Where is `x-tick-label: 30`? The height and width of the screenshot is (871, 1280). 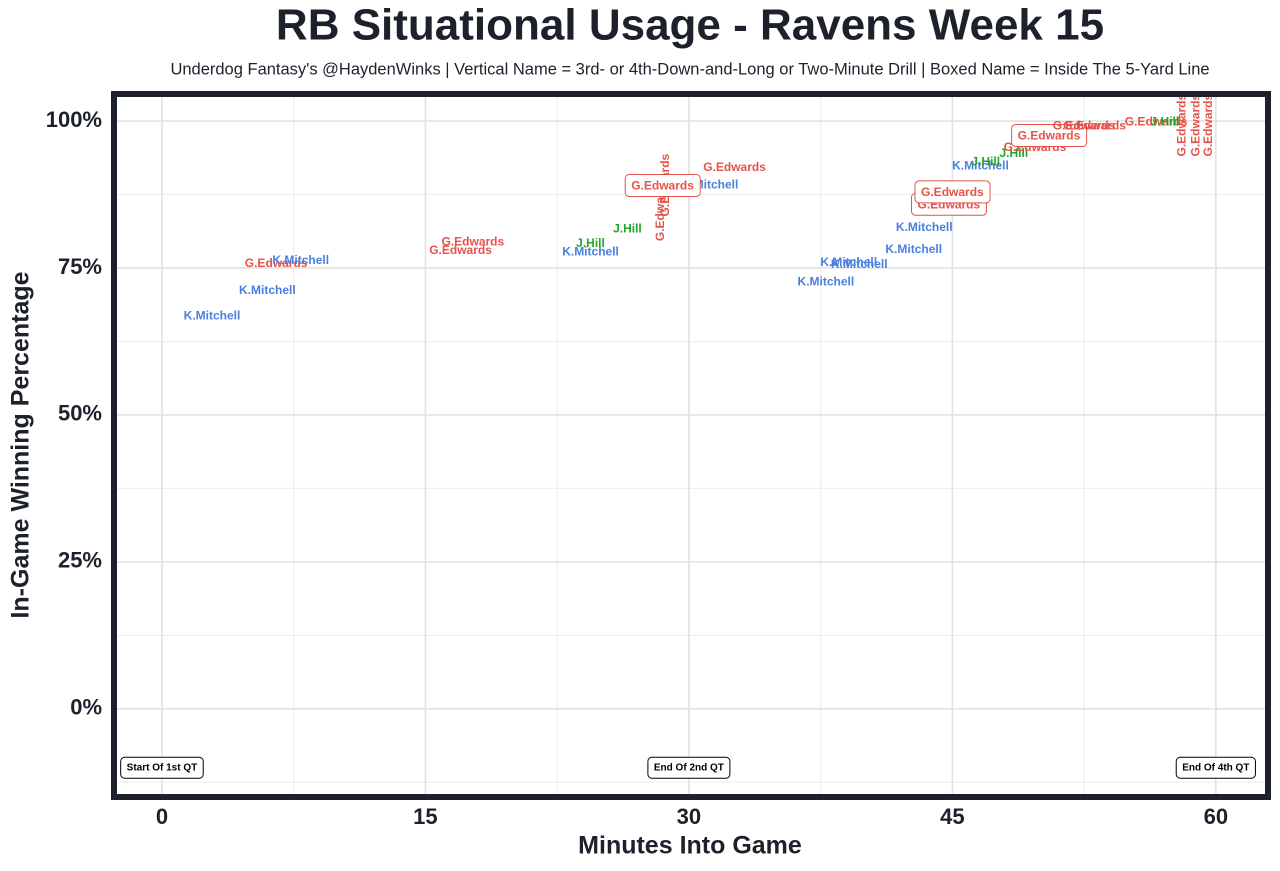
x-tick-label: 30 is located at coordinates (689, 816).